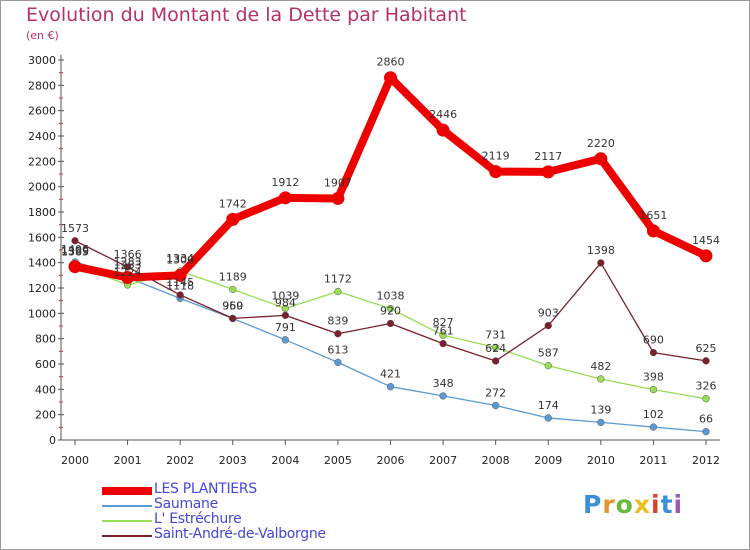 The width and height of the screenshot is (750, 550). What do you see at coordinates (198, 519) in the screenshot?
I see `legend-label: L' Estréchure` at bounding box center [198, 519].